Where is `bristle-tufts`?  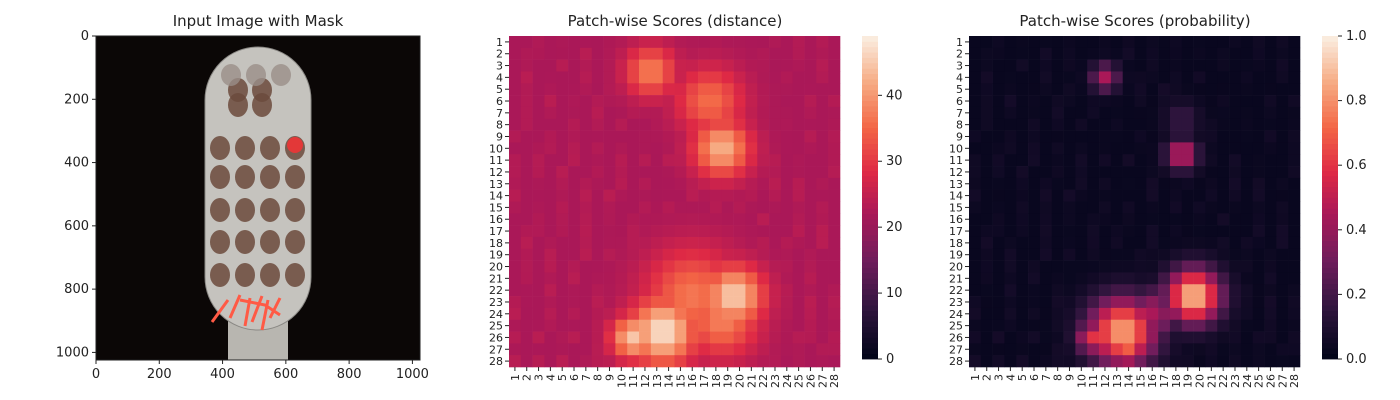 bristle-tufts is located at coordinates (257, 175).